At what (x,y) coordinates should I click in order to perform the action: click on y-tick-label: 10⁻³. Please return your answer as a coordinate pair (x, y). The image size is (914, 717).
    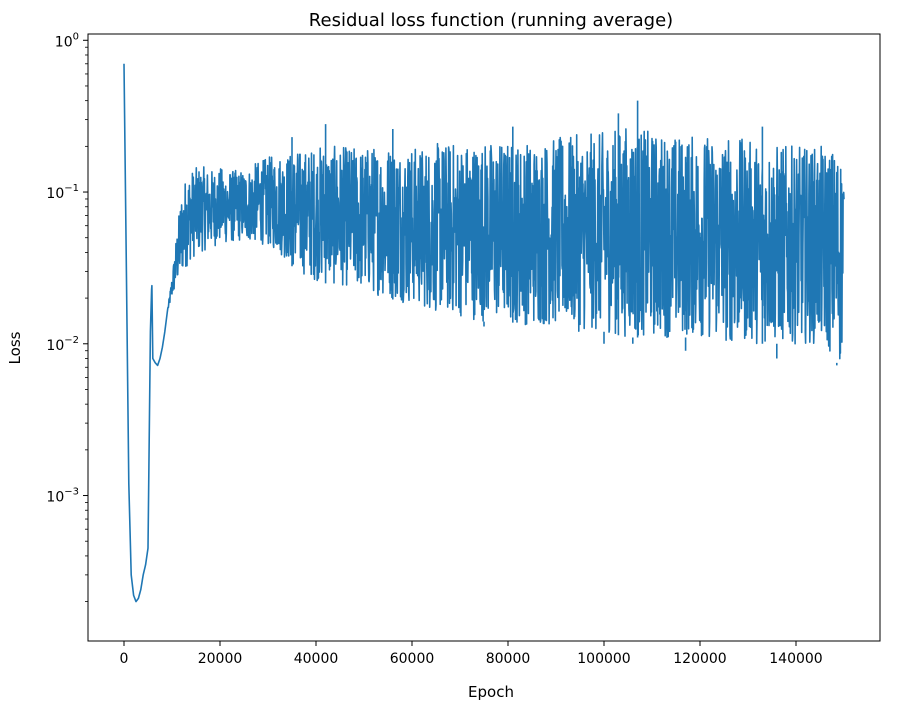
    Looking at the image, I should click on (62, 496).